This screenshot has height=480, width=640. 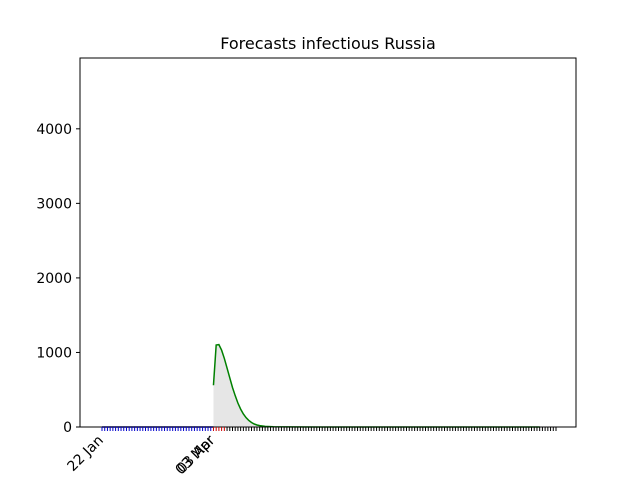 What do you see at coordinates (54, 353) in the screenshot?
I see `y-tick-label: 1000` at bounding box center [54, 353].